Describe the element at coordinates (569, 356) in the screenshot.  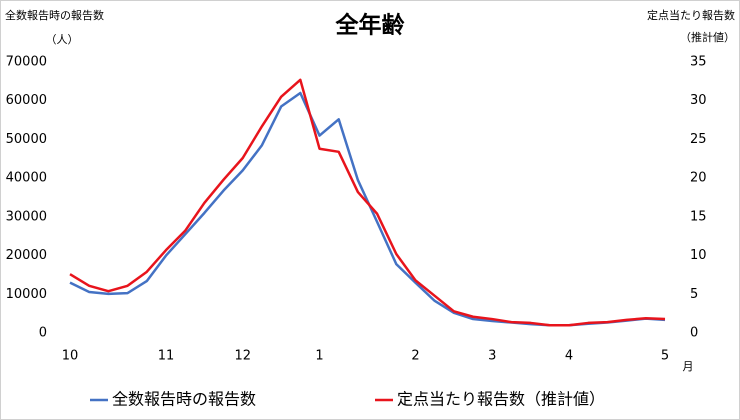
I see `x-tick-label: 4` at that location.